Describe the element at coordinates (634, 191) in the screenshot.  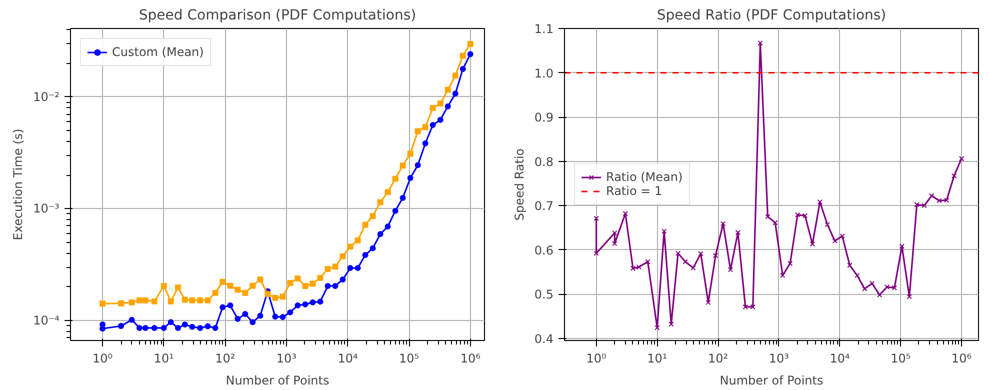
I see `legend-label: Ratio = 1` at that location.